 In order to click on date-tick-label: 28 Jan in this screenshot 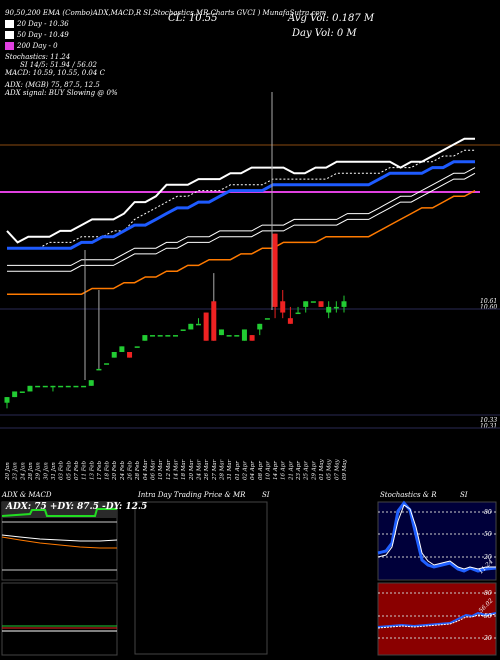, I will do `click(31, 471)`.